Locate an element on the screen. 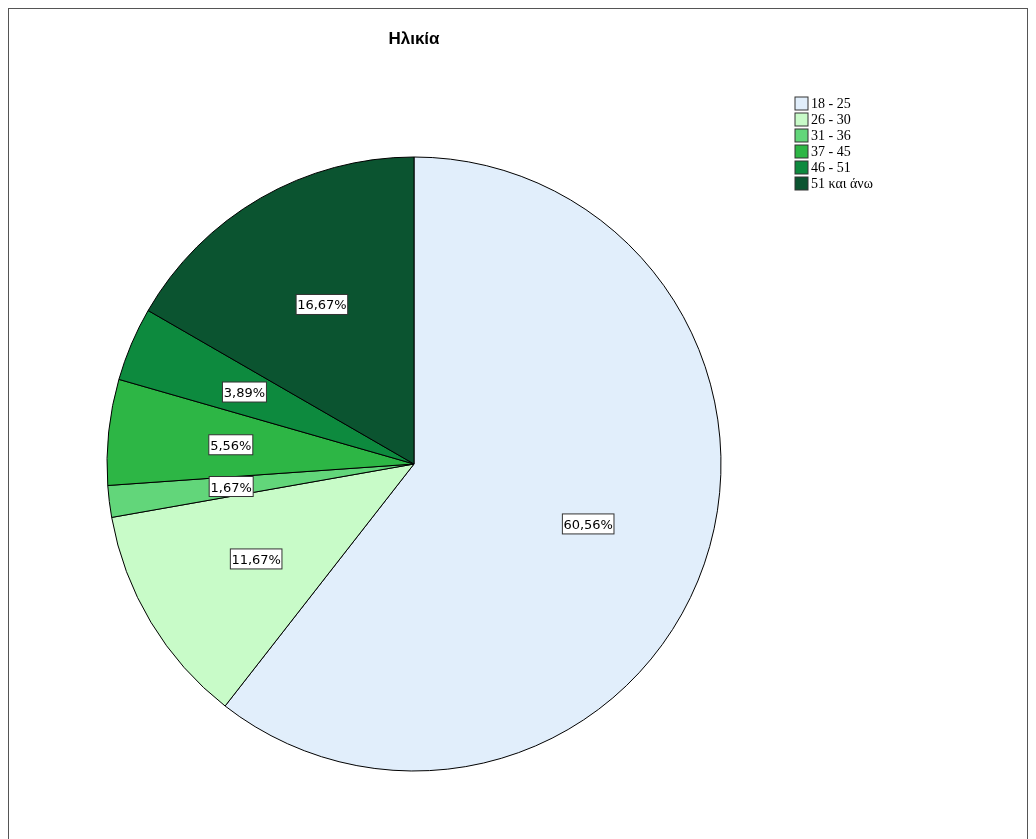  legend-label: 51 και άνω is located at coordinates (842, 183).